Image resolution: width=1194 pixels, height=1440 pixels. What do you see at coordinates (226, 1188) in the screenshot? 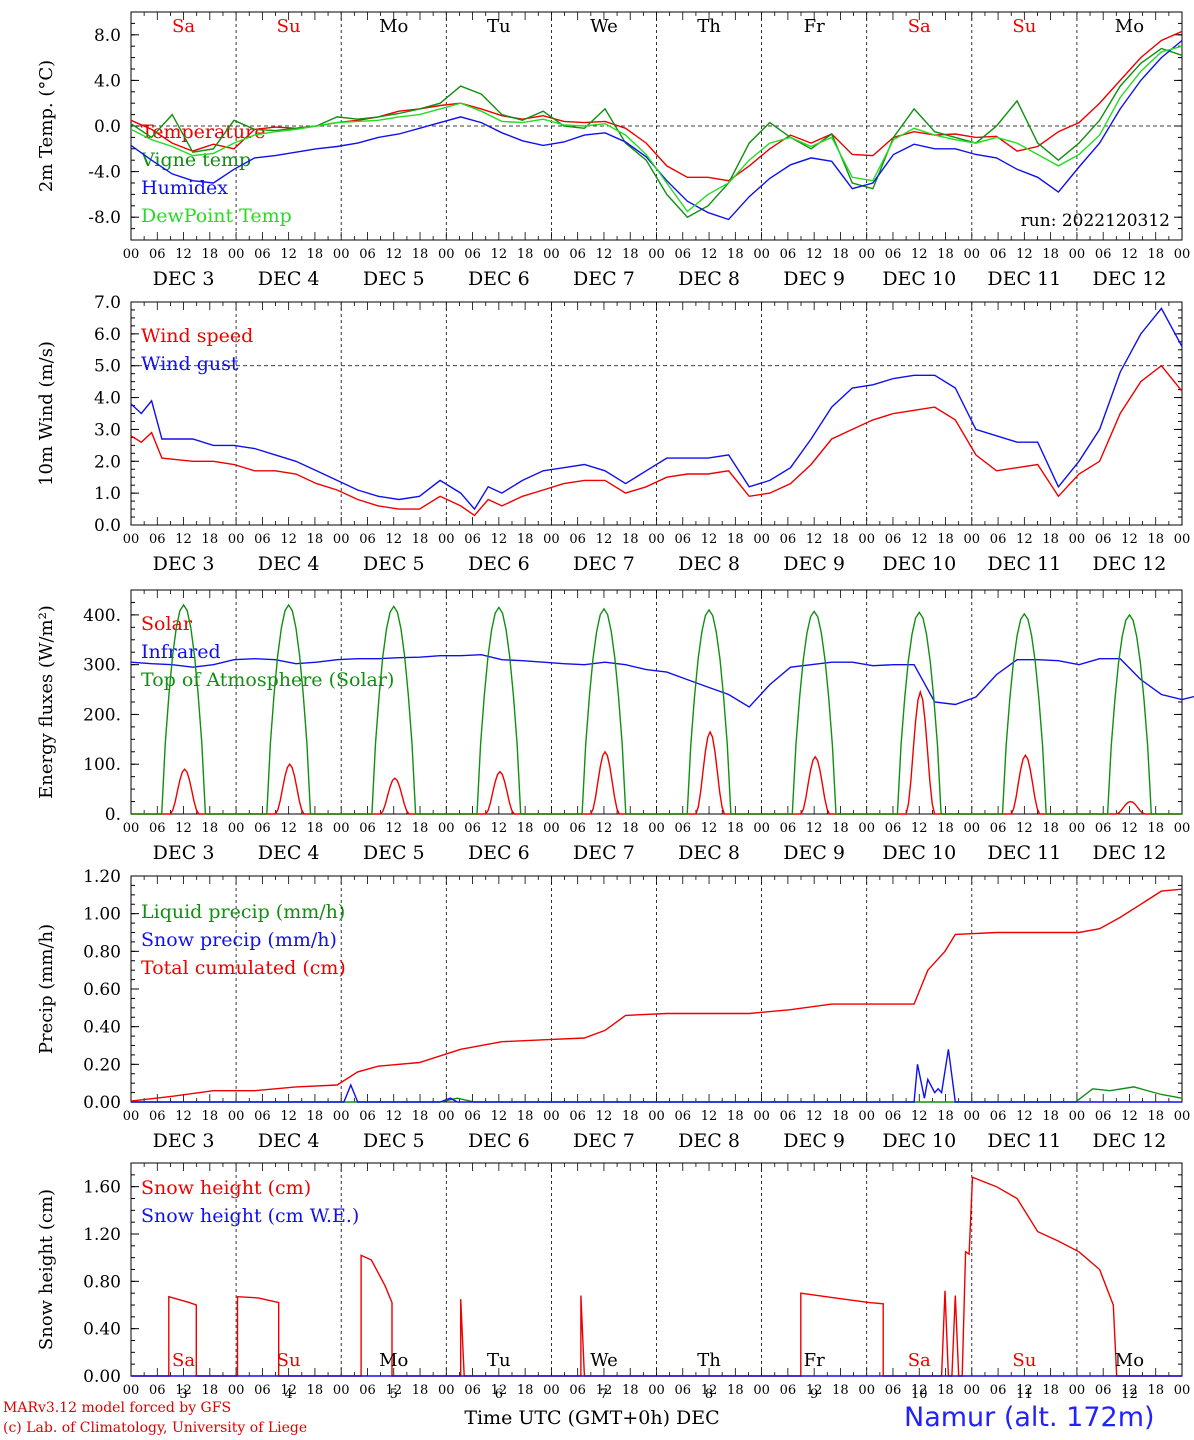
I see `legend-label: Snow height (cm)` at bounding box center [226, 1188].